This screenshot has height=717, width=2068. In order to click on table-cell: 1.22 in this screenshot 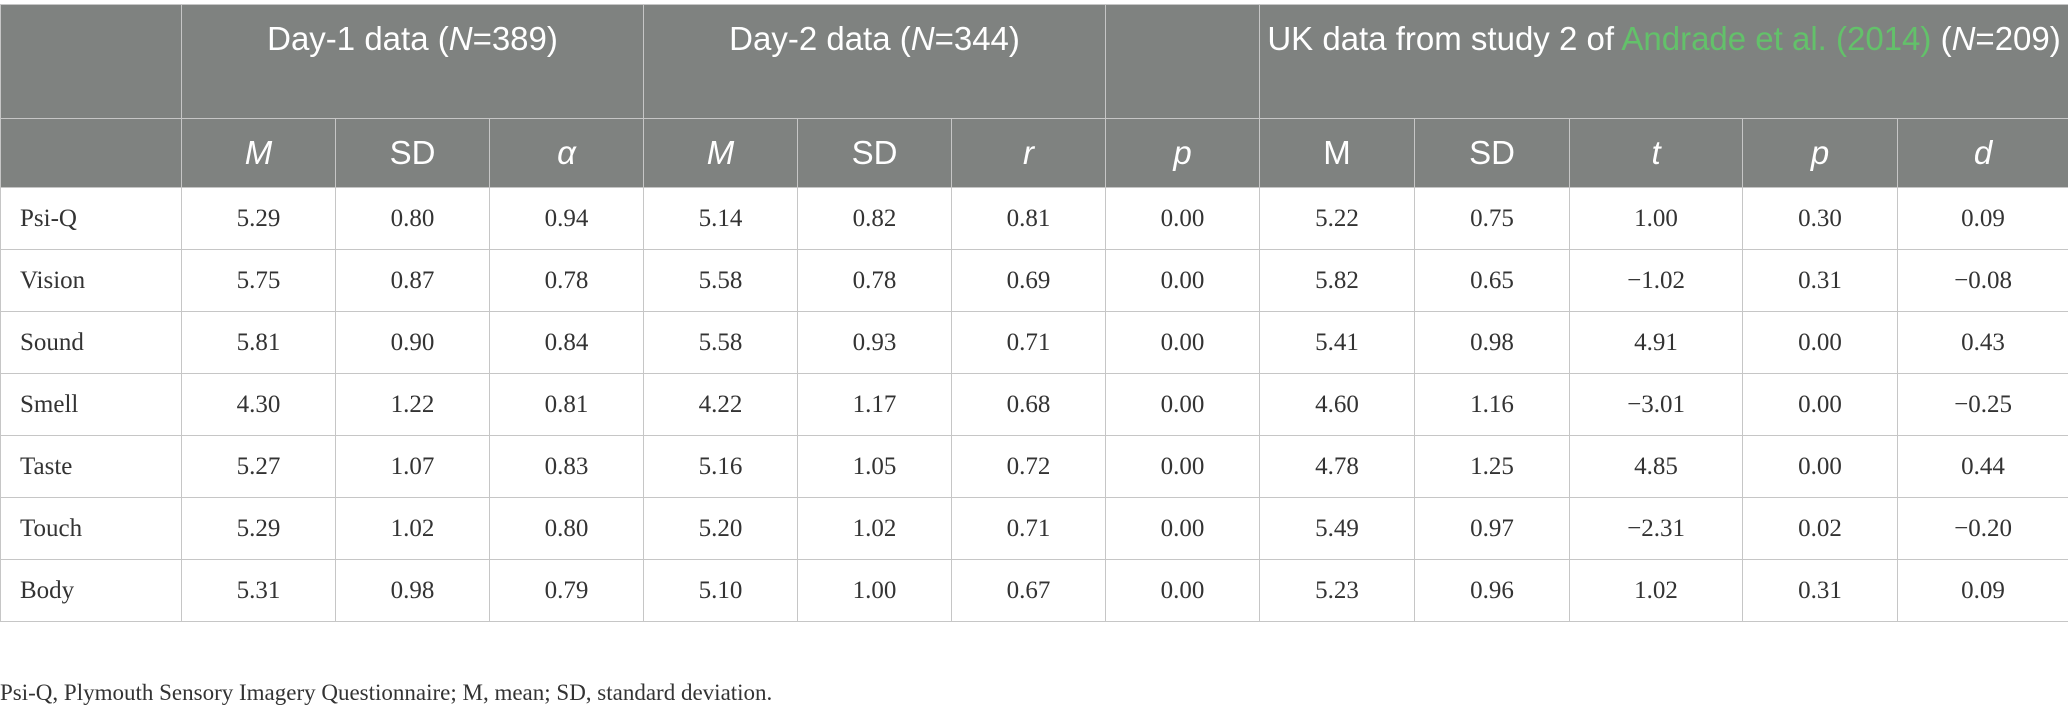, I will do `click(412, 404)`.